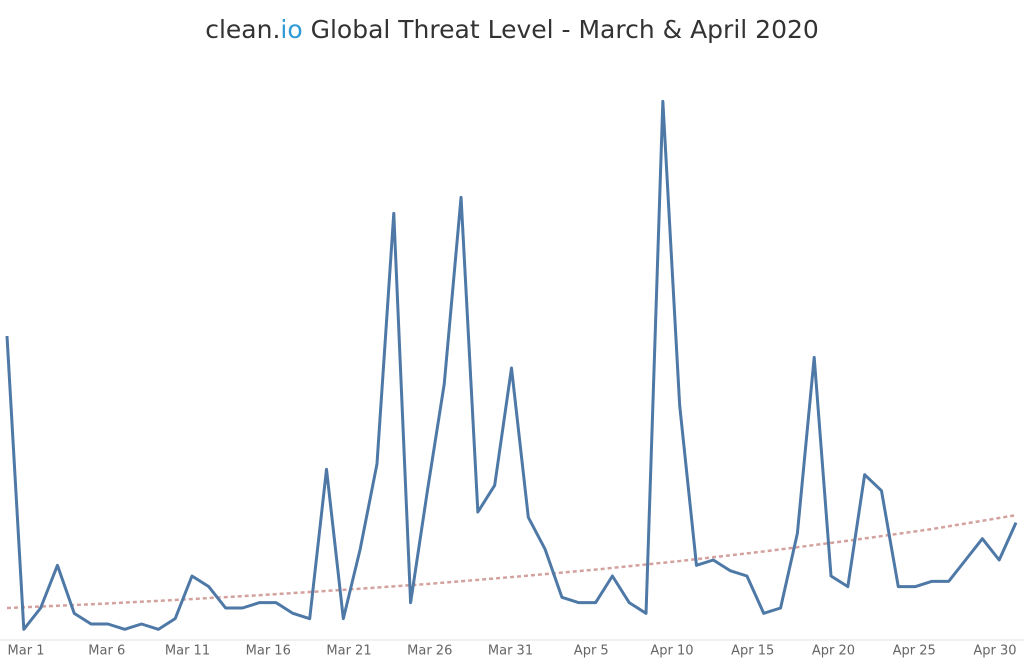 The width and height of the screenshot is (1024, 659). What do you see at coordinates (752, 651) in the screenshot?
I see `x-tick-label: Apr 15` at bounding box center [752, 651].